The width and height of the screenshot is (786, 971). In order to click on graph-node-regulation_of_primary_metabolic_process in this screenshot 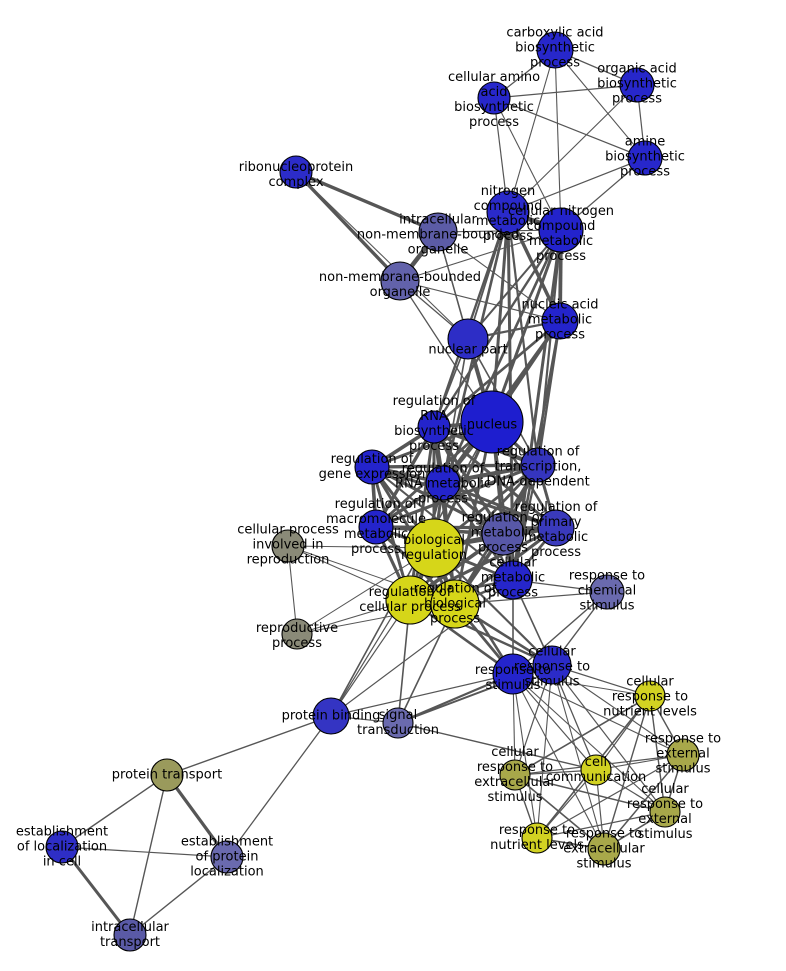, I will do `click(556, 528)`.